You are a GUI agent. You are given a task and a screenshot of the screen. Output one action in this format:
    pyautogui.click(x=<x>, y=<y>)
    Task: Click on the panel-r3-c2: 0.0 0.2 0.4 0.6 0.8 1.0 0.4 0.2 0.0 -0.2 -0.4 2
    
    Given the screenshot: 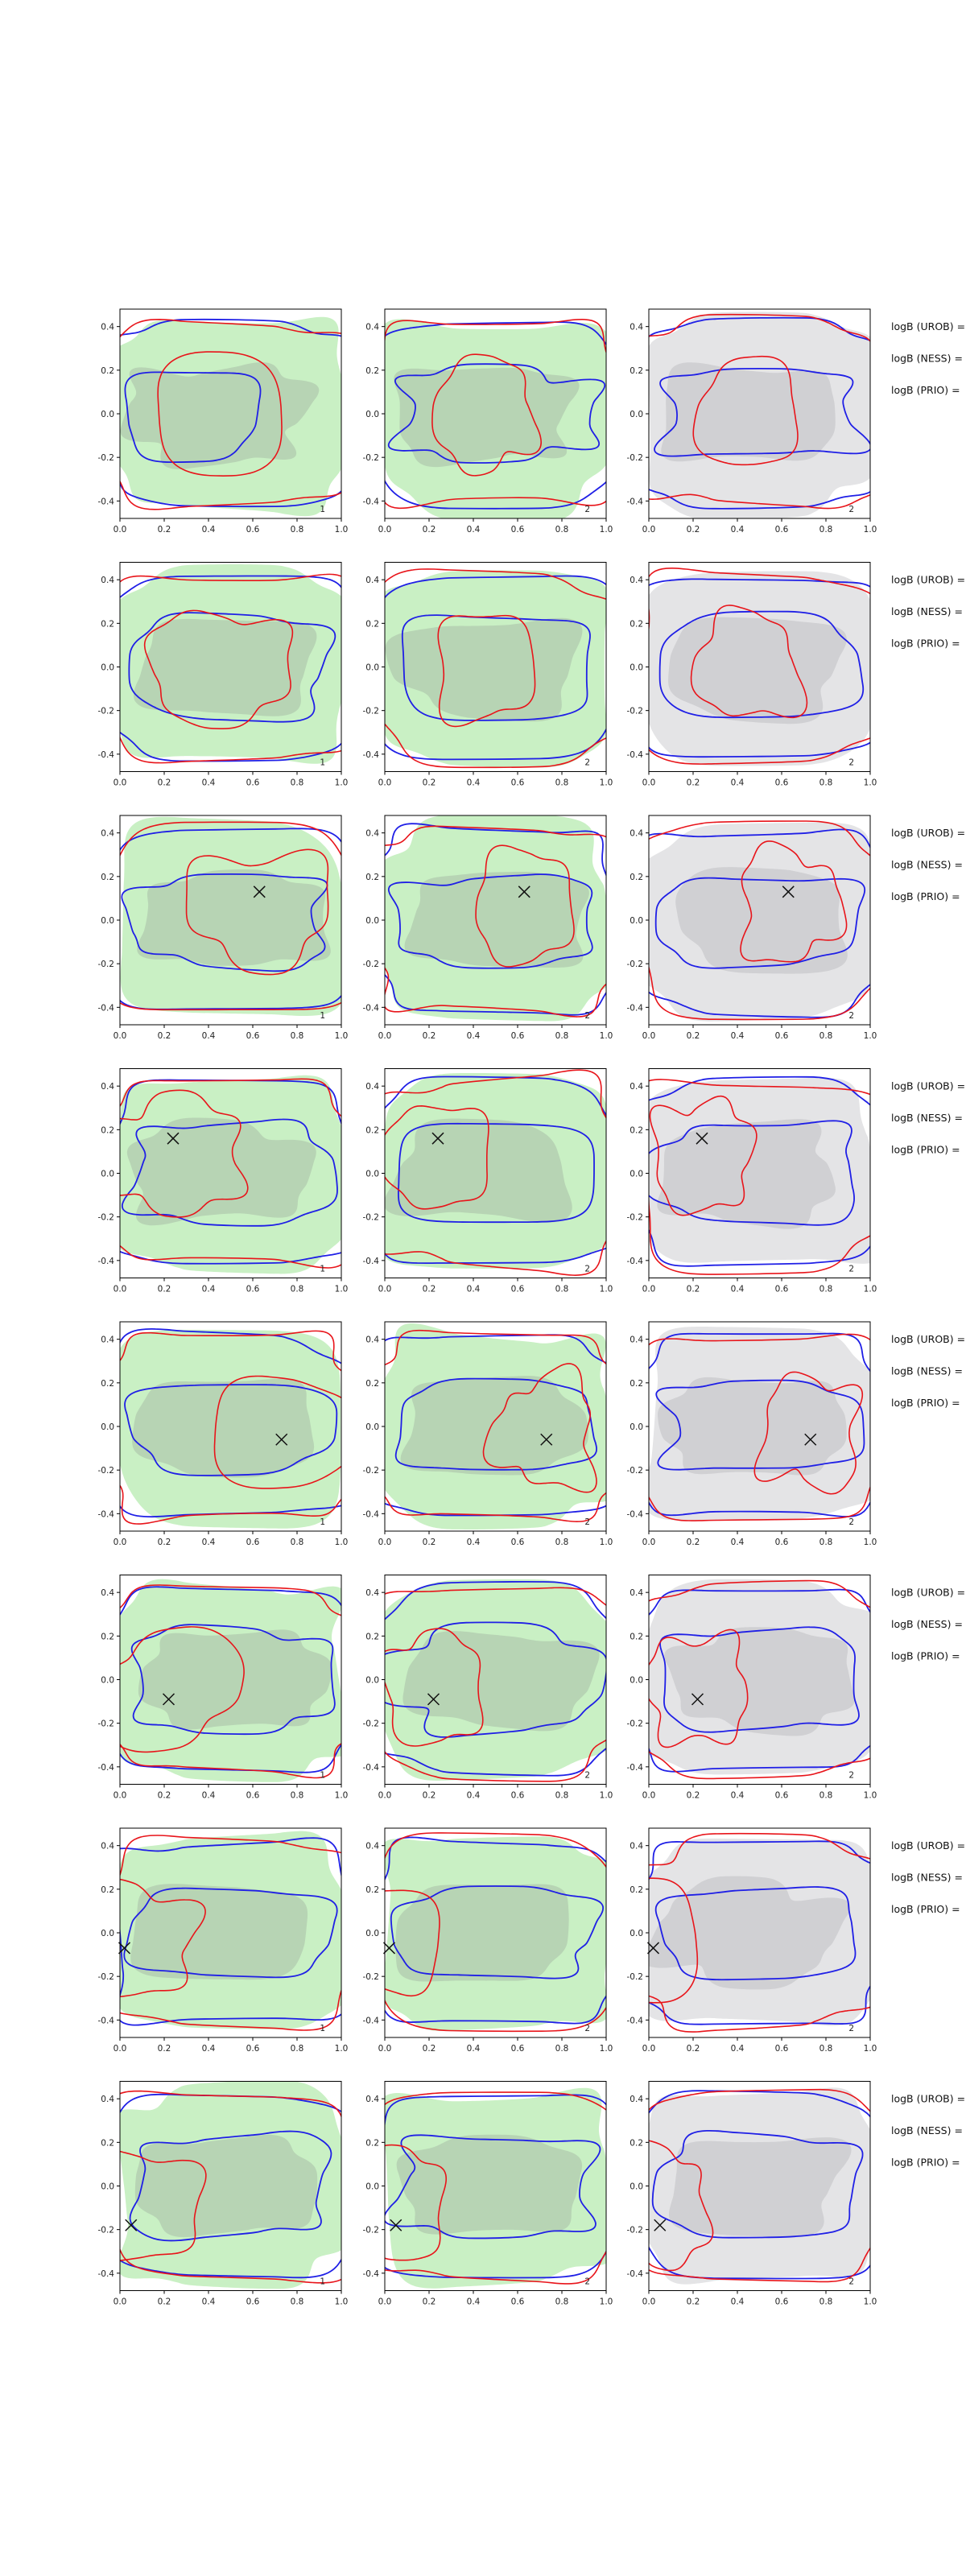 What is the action you would take?
    pyautogui.click(x=488, y=928)
    